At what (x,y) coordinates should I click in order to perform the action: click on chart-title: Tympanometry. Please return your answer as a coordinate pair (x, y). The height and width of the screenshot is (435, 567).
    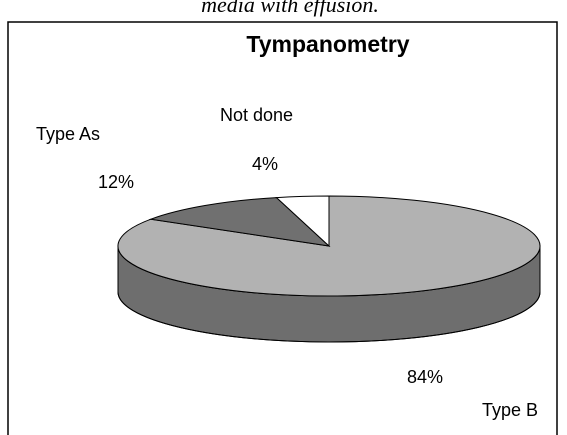
    Looking at the image, I should click on (327, 44).